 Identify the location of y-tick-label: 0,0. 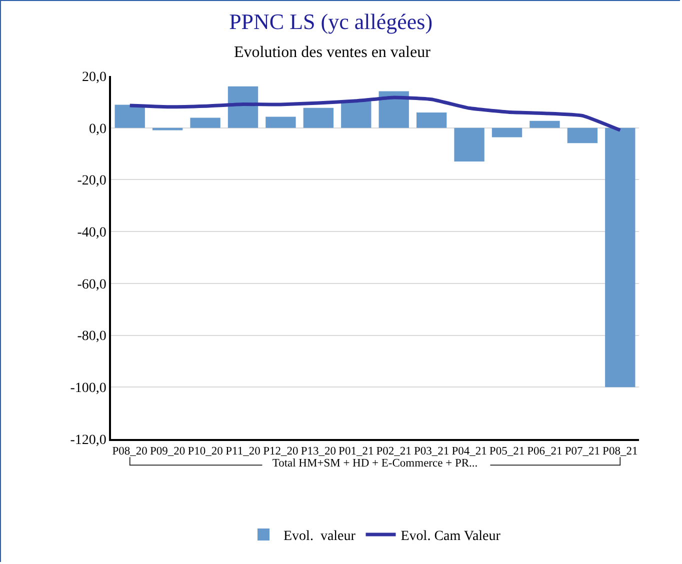
(97, 129).